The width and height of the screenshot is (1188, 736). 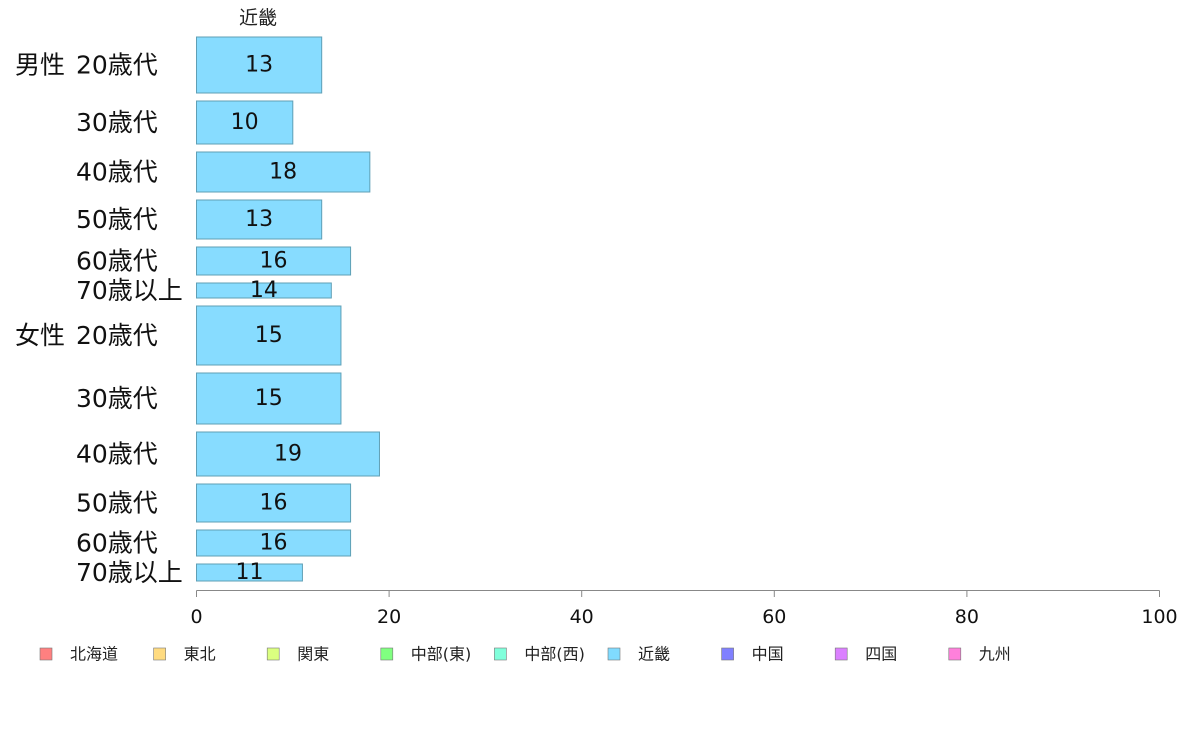 I want to click on group-label: 女性, so click(x=40, y=335).